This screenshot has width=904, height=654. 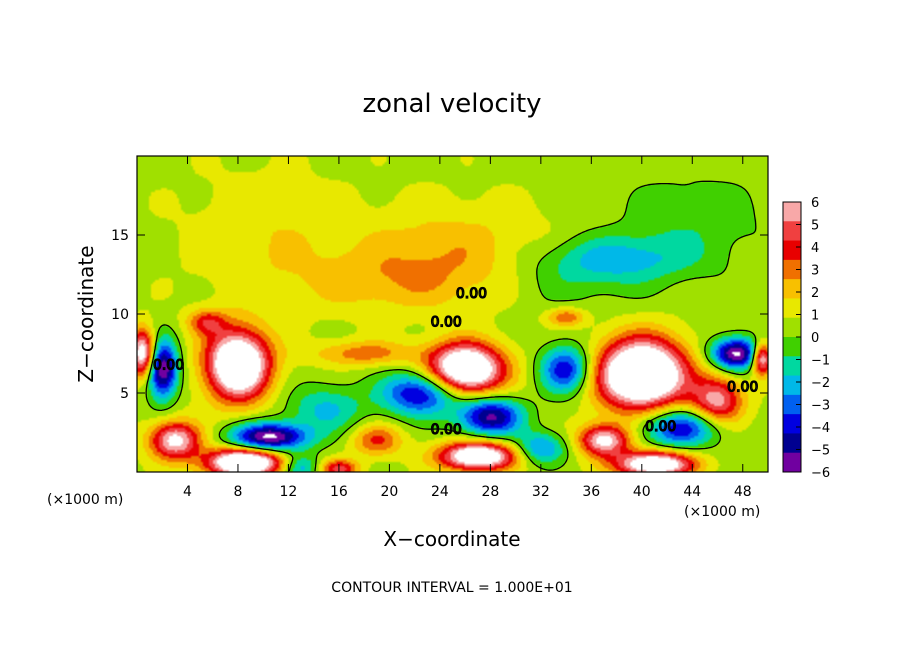 What do you see at coordinates (120, 315) in the screenshot?
I see `y-tick-label: 10` at bounding box center [120, 315].